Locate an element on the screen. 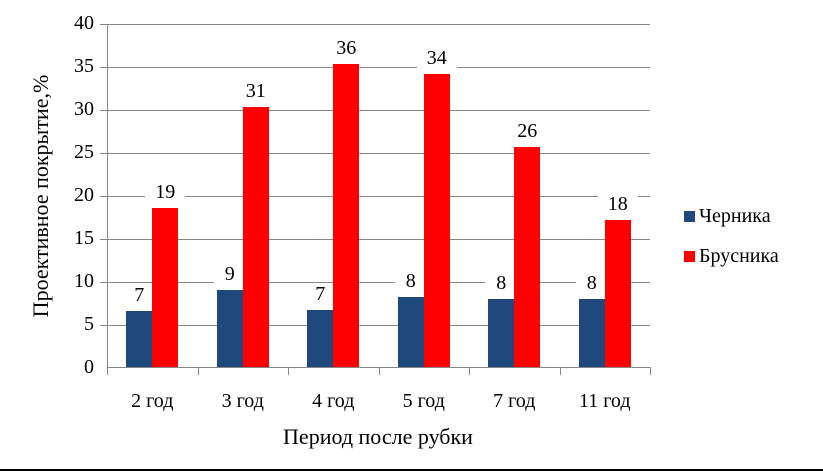 Image resolution: width=823 pixels, height=473 pixels. data-label: 36 is located at coordinates (346, 48).